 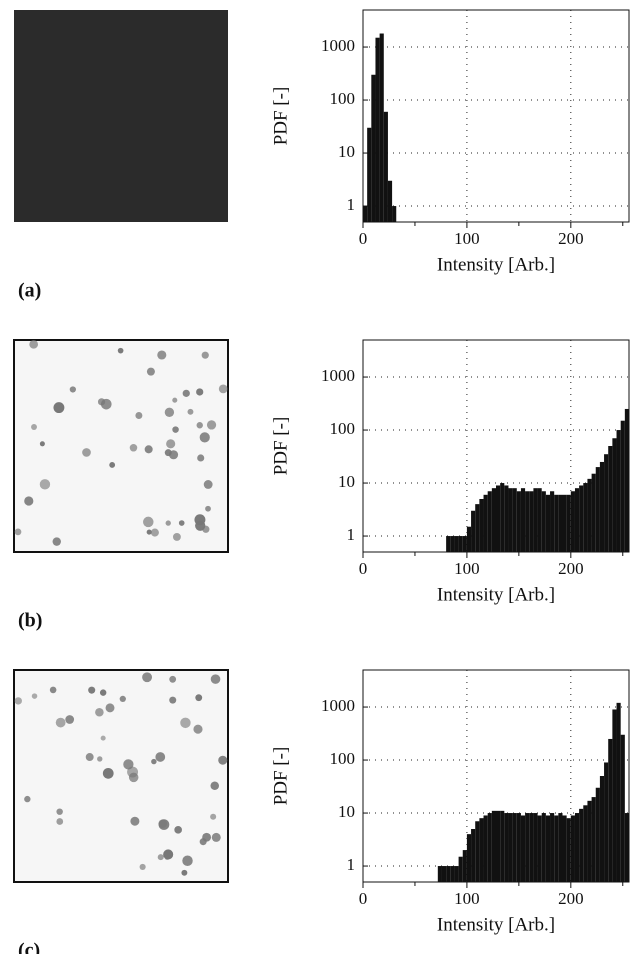 What do you see at coordinates (30, 621) in the screenshot?
I see `panel-label: (b)` at bounding box center [30, 621].